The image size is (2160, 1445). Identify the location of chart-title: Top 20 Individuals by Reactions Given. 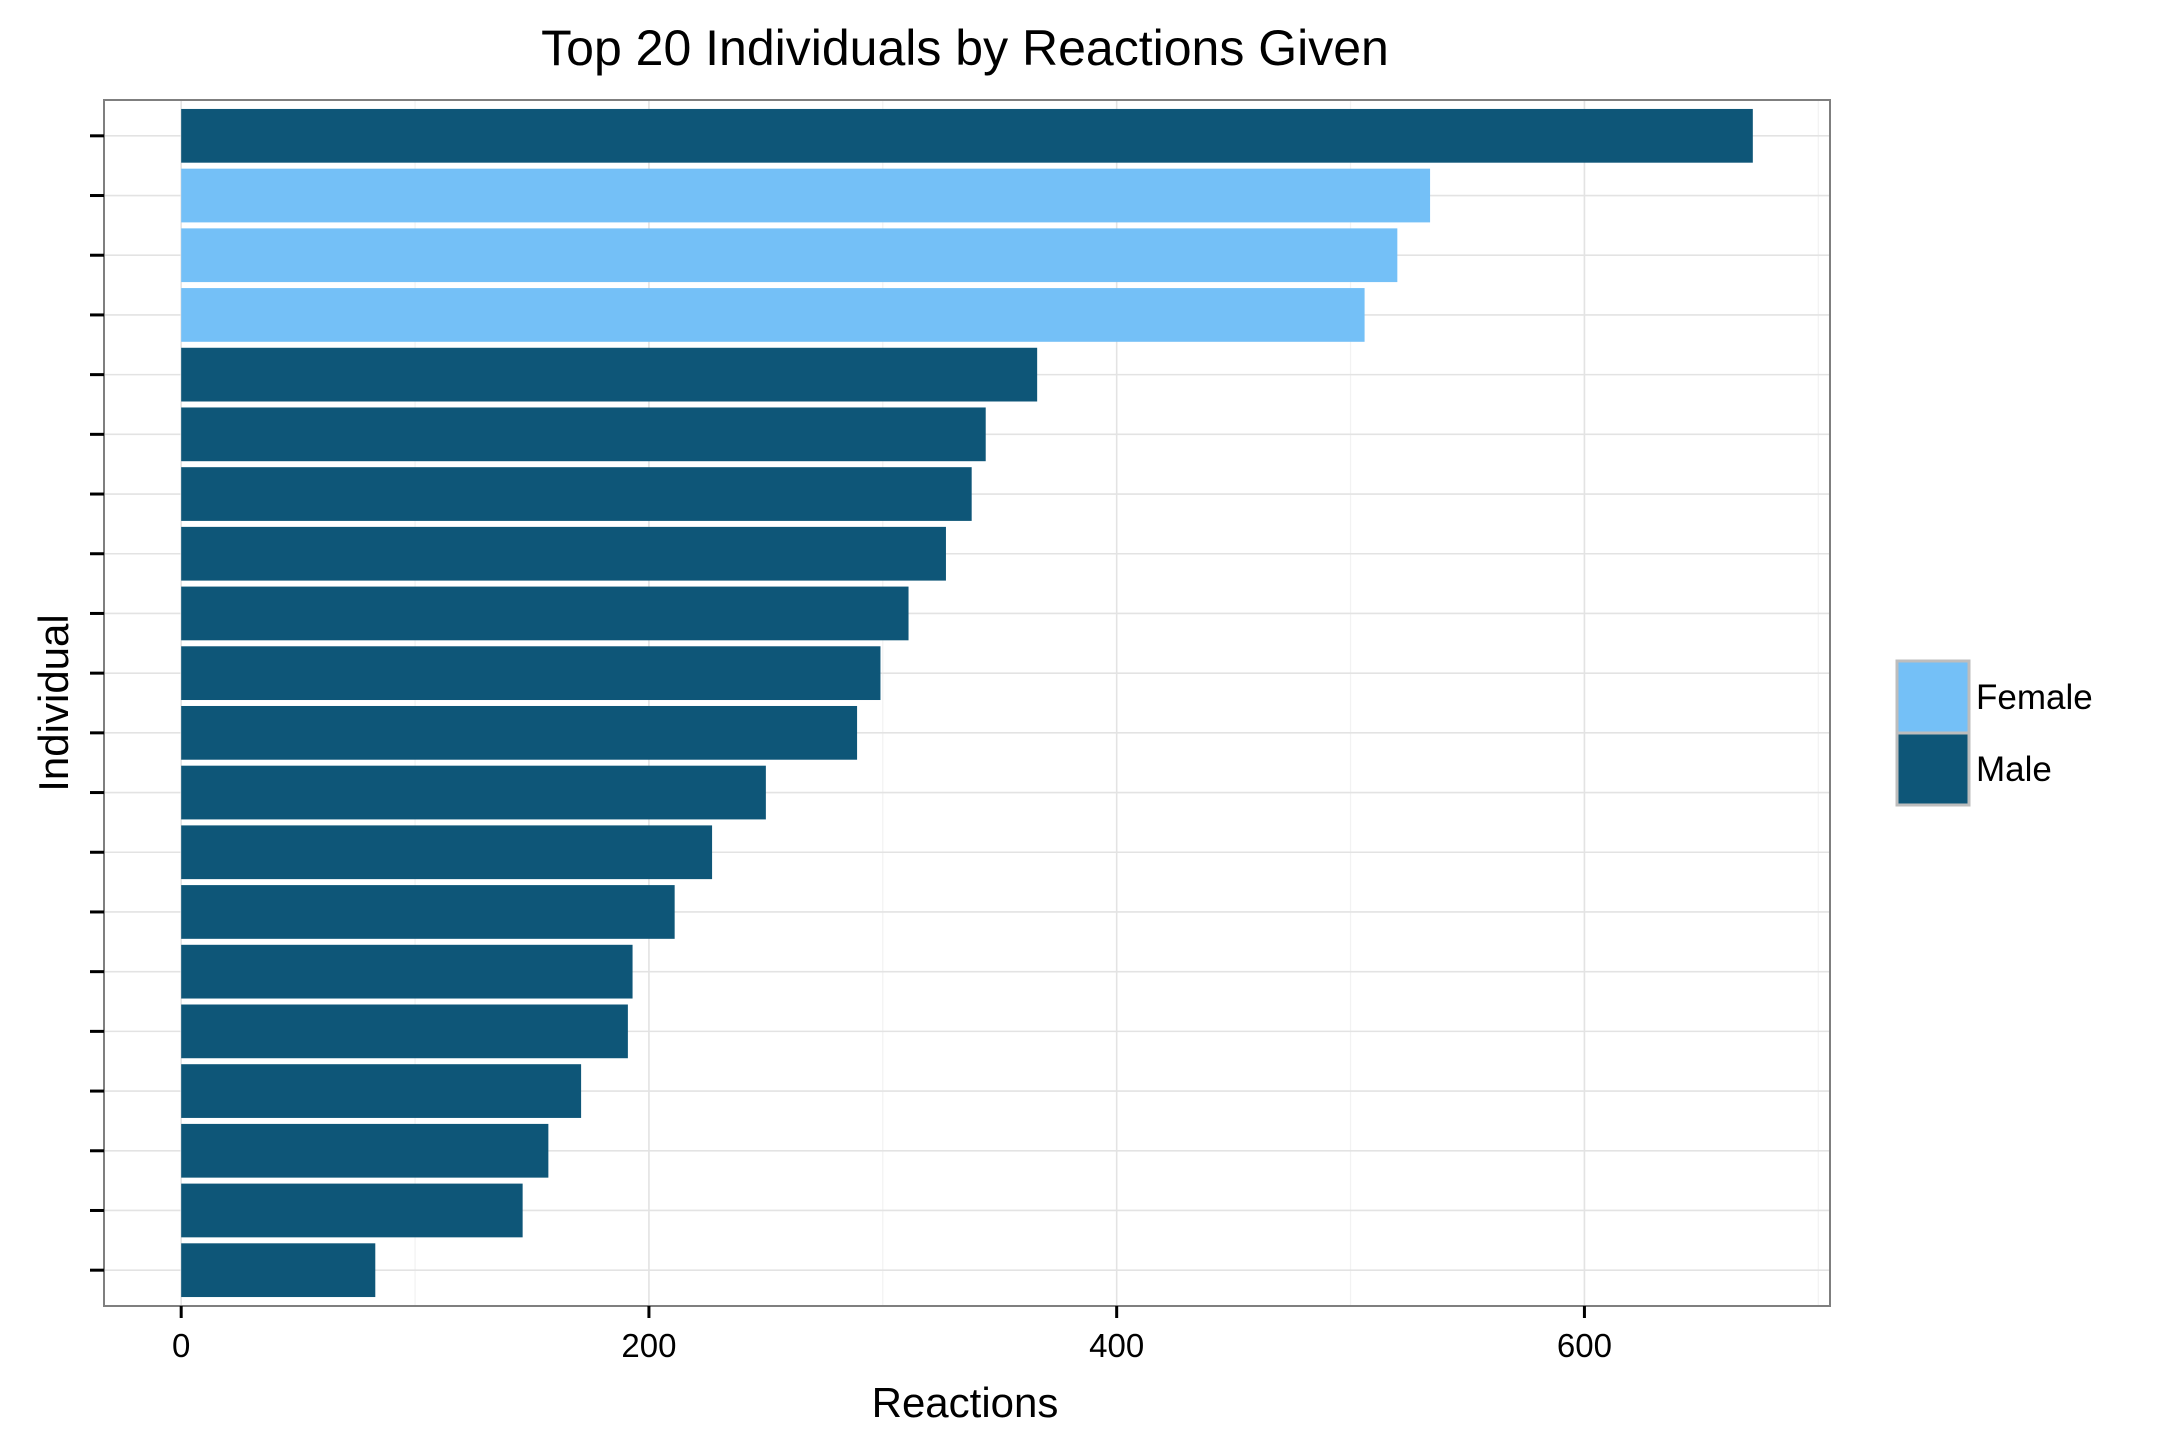
(965, 48).